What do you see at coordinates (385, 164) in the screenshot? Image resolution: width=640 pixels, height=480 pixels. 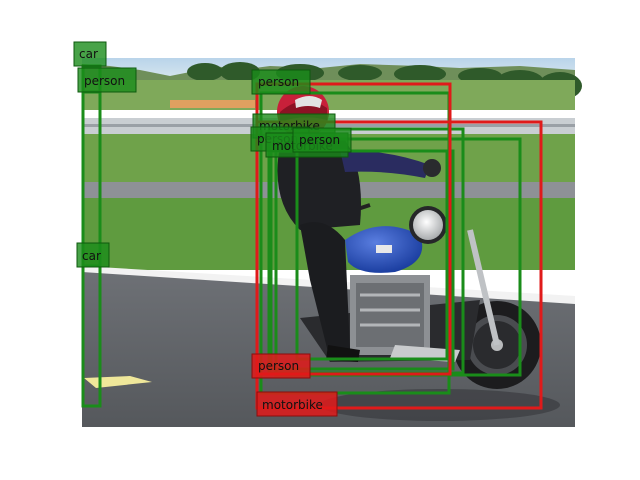 I see `rider-arm` at bounding box center [385, 164].